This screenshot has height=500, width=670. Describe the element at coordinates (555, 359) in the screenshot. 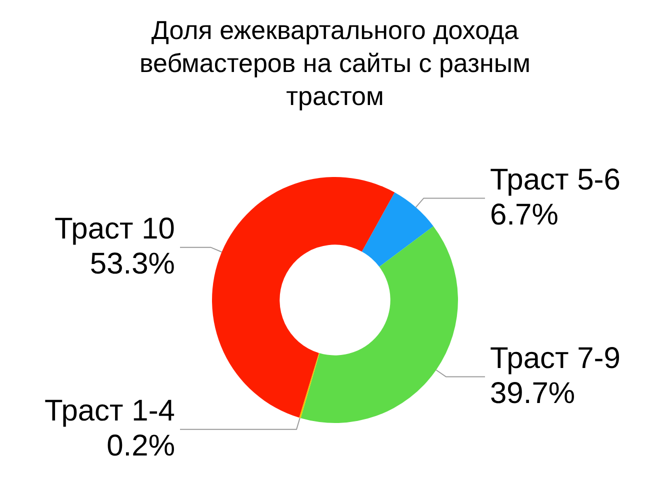

I see `slice-label: Траст 7-9` at that location.